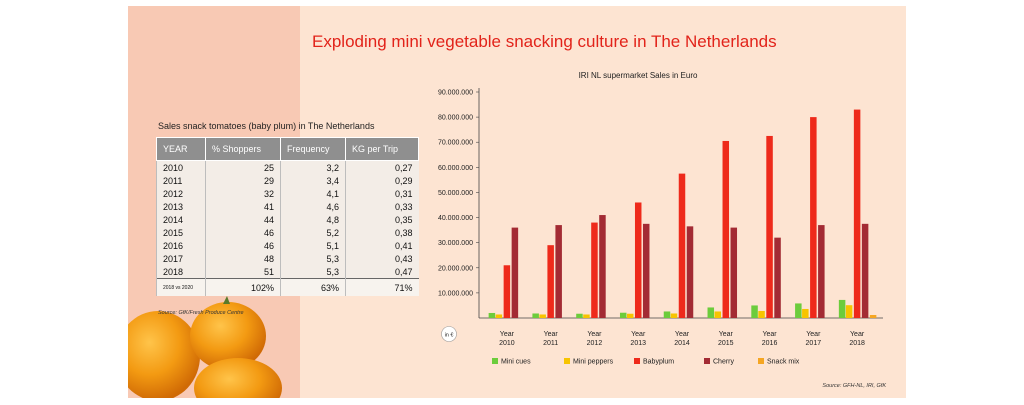 The height and width of the screenshot is (405, 1024). I want to click on y-tick-label: 20.000.000, so click(455, 268).